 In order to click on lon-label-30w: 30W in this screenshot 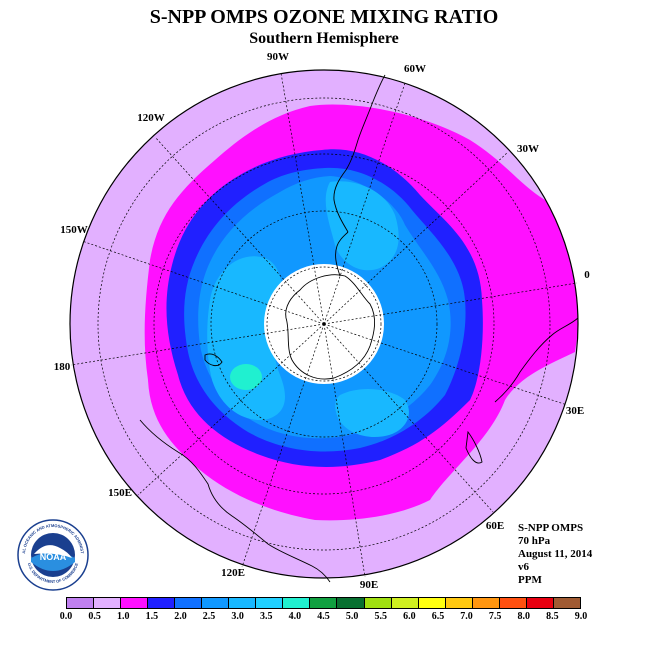, I will do `click(528, 149)`.